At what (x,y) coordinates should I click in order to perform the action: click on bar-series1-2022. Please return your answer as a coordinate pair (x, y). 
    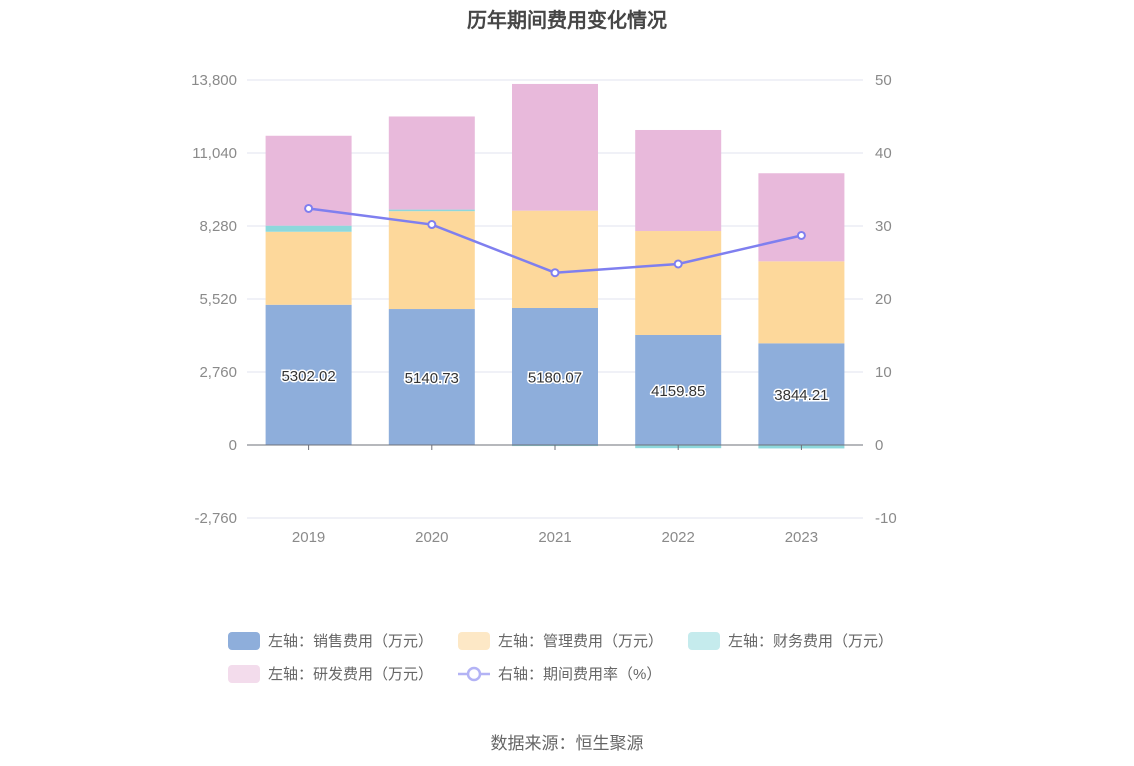
    Looking at the image, I should click on (678, 283).